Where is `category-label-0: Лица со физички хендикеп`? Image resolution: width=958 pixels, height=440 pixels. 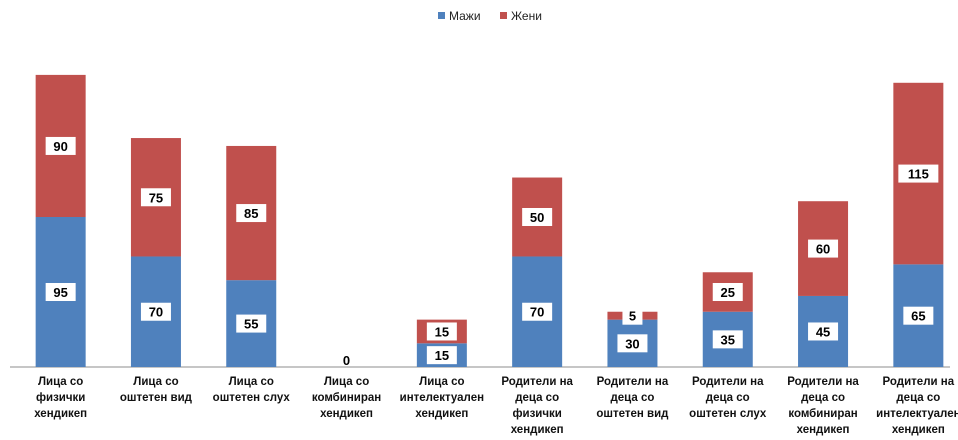 category-label-0: Лица со физички хендикеп is located at coordinates (60, 398).